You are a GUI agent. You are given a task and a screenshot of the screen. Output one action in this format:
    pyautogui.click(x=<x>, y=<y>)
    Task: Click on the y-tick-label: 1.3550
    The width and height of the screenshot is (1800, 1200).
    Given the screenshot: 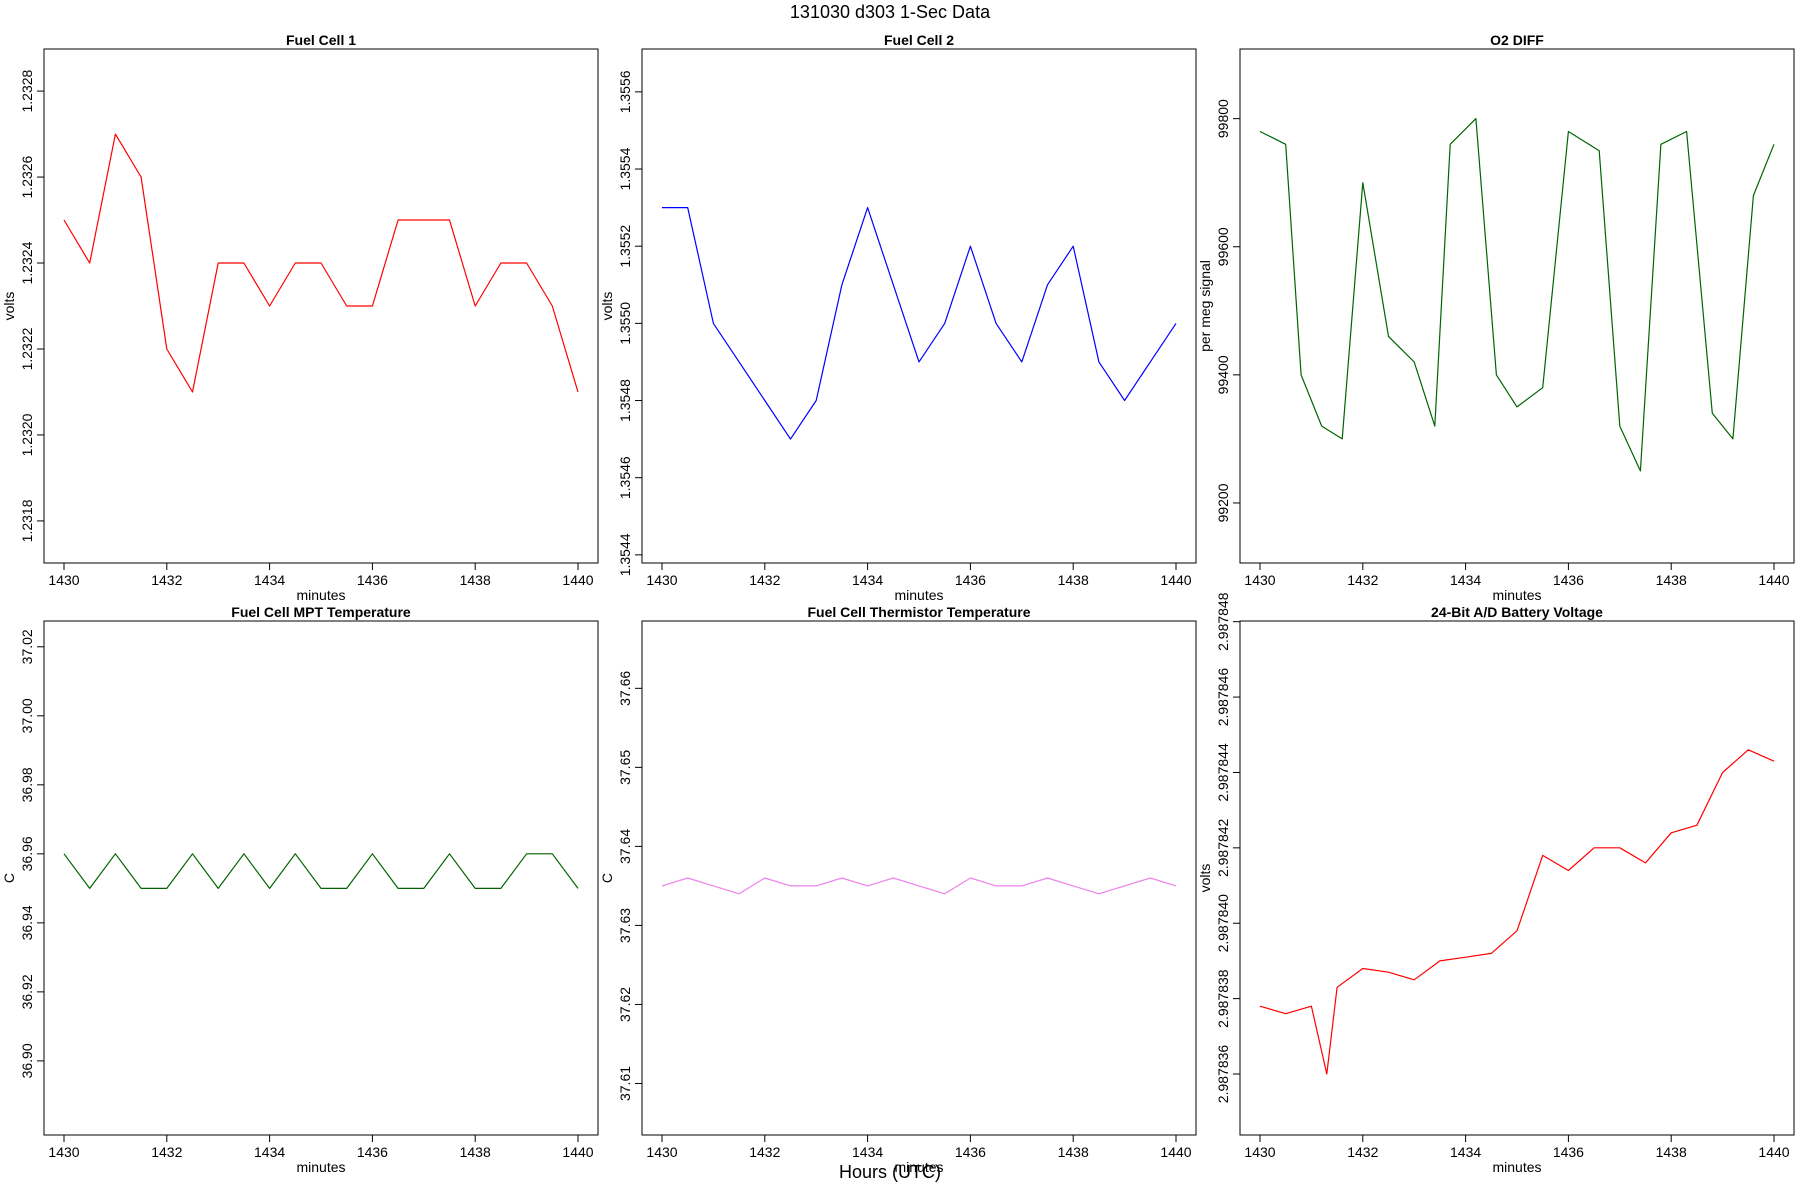 What is the action you would take?
    pyautogui.click(x=625, y=323)
    